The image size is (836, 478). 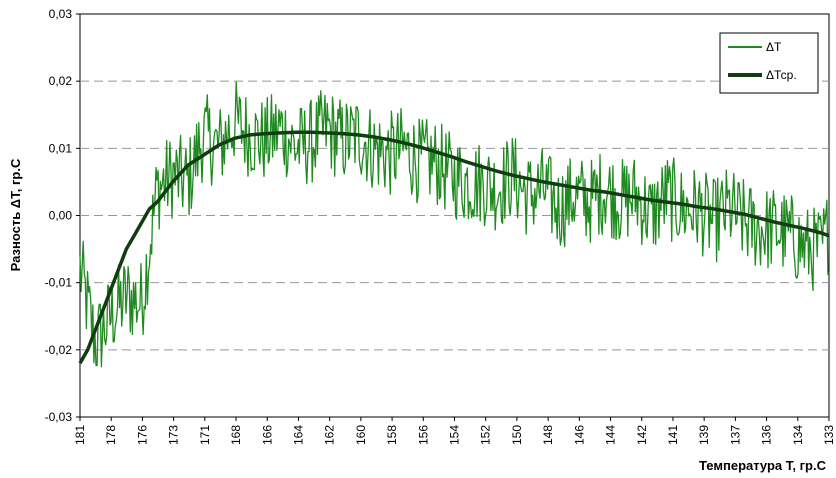 I want to click on x-tick-label: 178, so click(x=111, y=435).